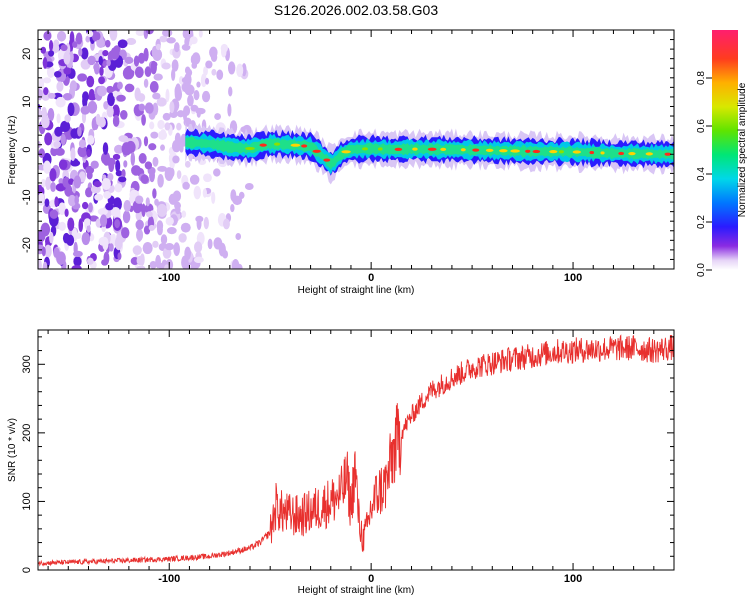 This screenshot has height=600, width=750. I want to click on snr-xlabel: Height of straight line (km), so click(356, 590).